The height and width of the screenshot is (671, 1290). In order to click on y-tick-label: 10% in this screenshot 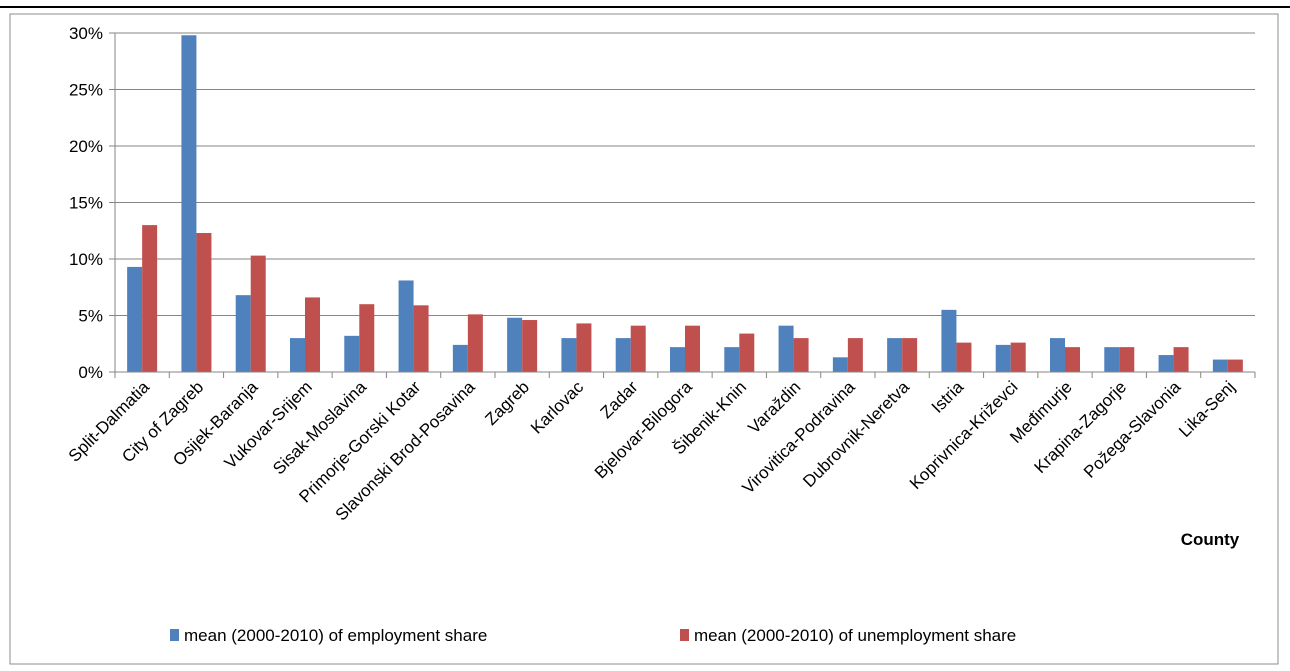, I will do `click(86, 259)`.